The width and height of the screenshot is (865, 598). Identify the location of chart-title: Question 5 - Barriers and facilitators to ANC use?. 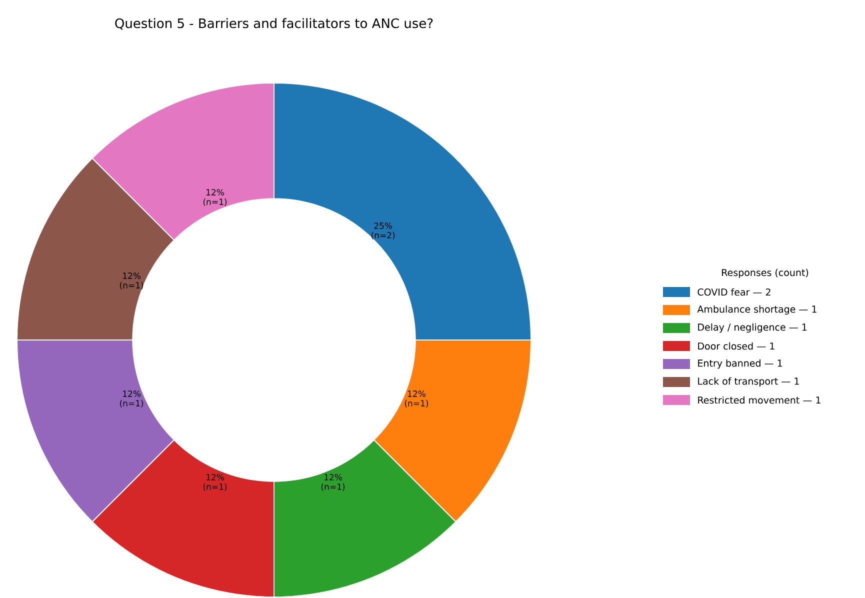
(274, 24).